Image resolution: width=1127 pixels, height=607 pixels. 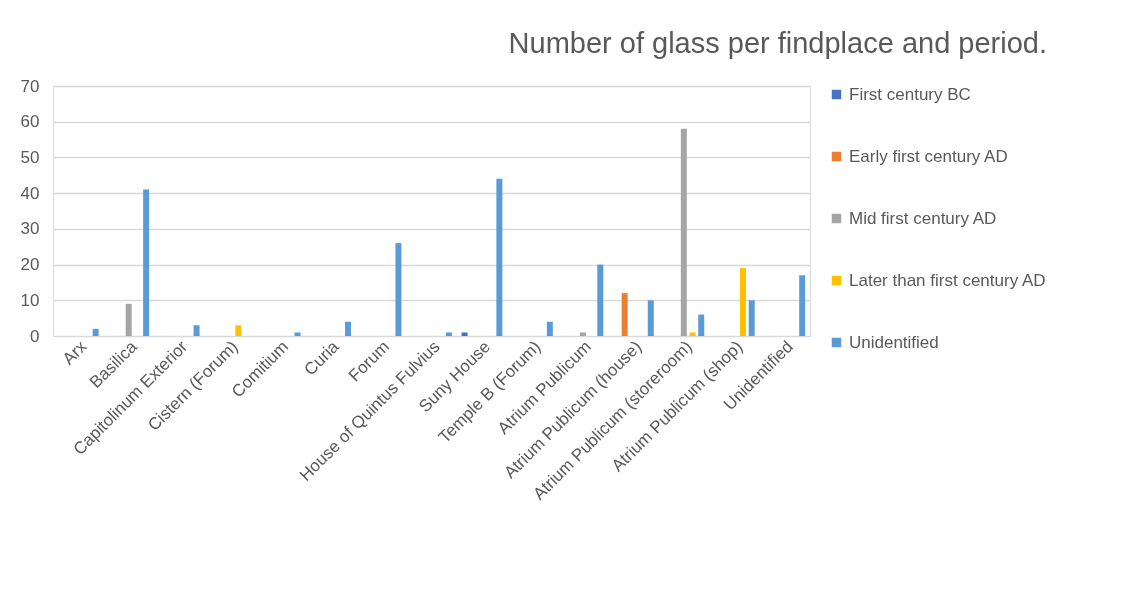 What do you see at coordinates (30, 122) in the screenshot?
I see `y-tick-label: 60` at bounding box center [30, 122].